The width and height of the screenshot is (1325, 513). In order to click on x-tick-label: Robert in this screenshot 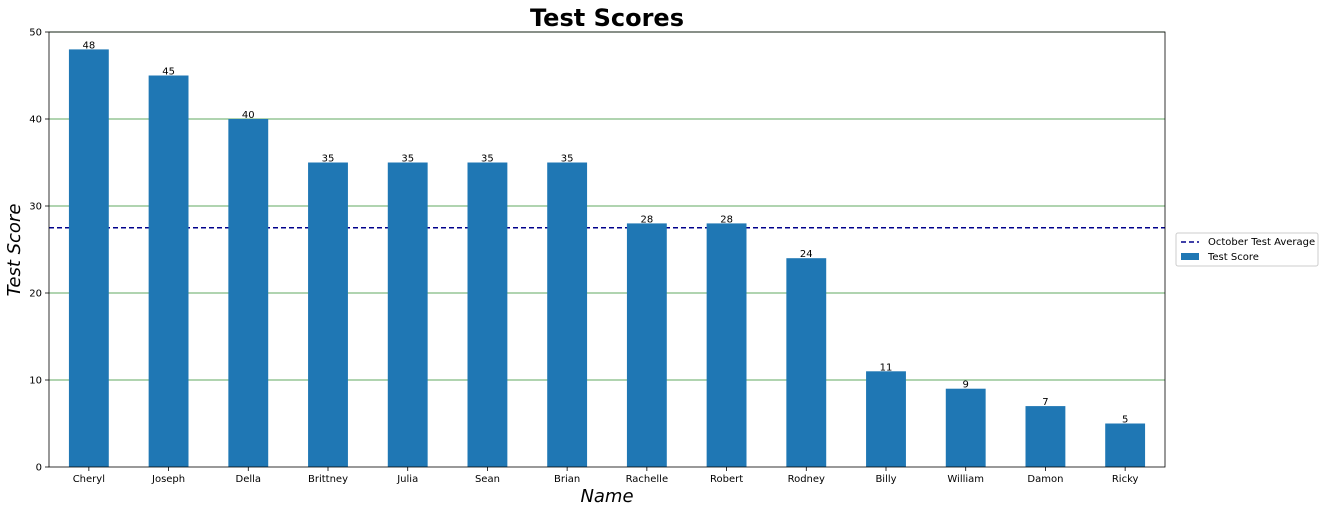, I will do `click(726, 479)`.